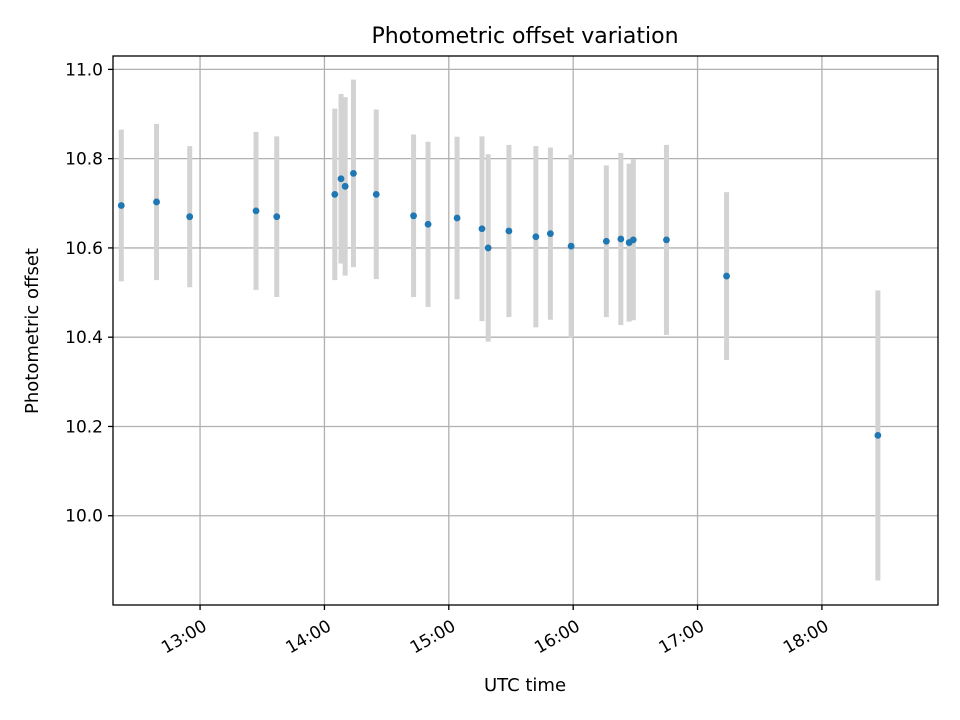 This screenshot has width=960, height=720. I want to click on x-axis-label: UTC time, so click(525, 685).